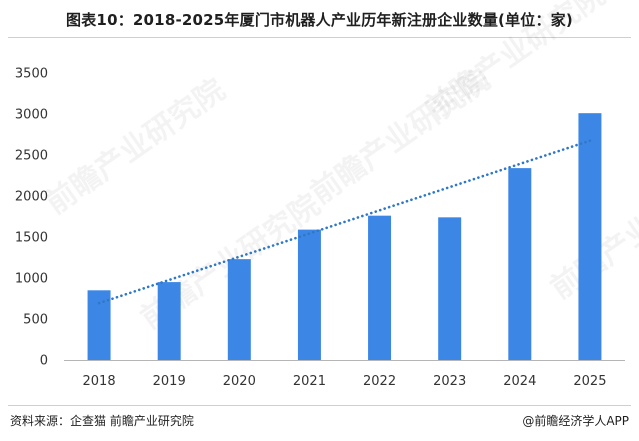  I want to click on y-axis-ticks: 0 500 1000 1500 2000 2500 3000 3500, so click(31, 218).